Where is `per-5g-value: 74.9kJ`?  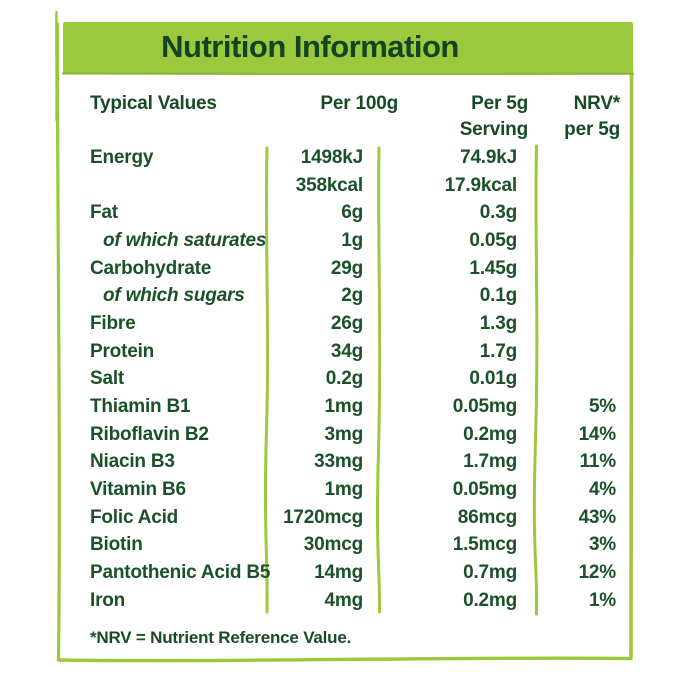 per-5g-value: 74.9kJ is located at coordinates (488, 157).